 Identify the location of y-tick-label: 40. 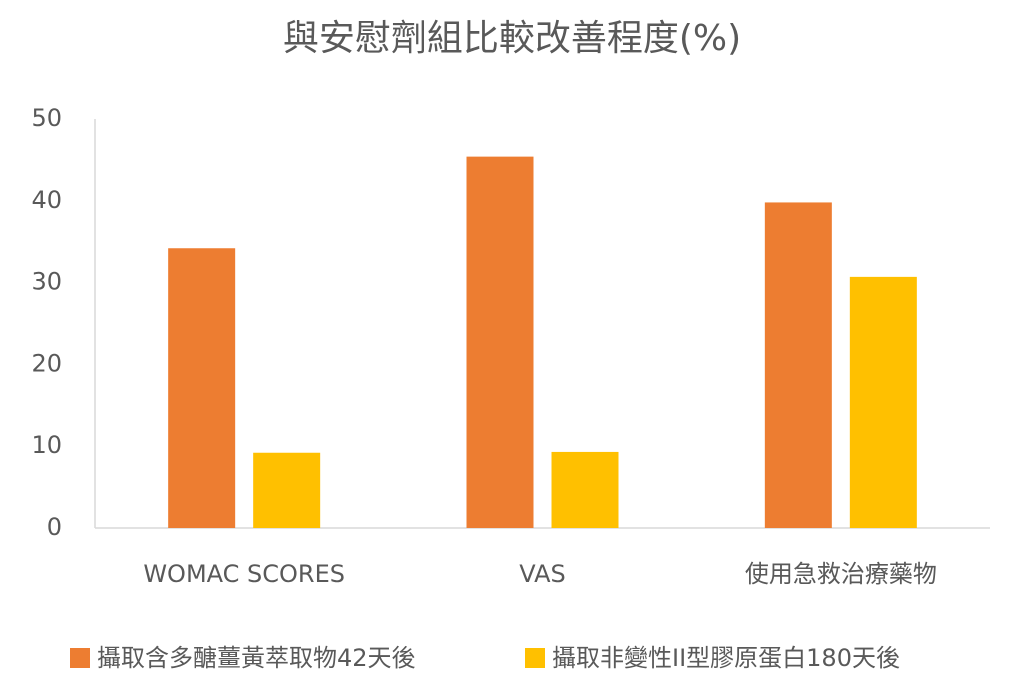
(46, 200).